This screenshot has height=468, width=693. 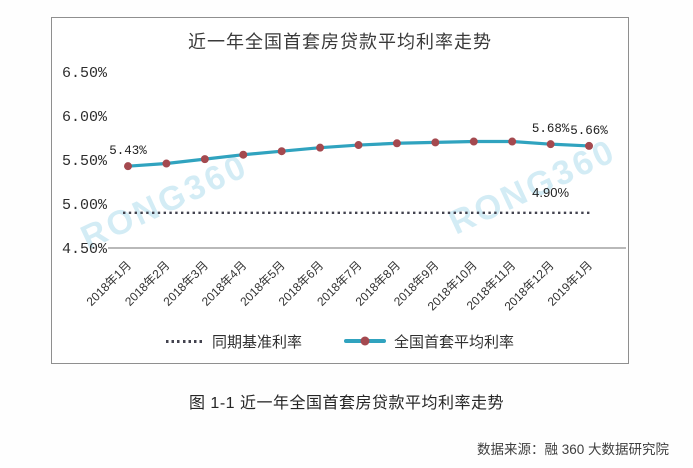 I want to click on value-annotation: 5.68%, so click(x=551, y=129).